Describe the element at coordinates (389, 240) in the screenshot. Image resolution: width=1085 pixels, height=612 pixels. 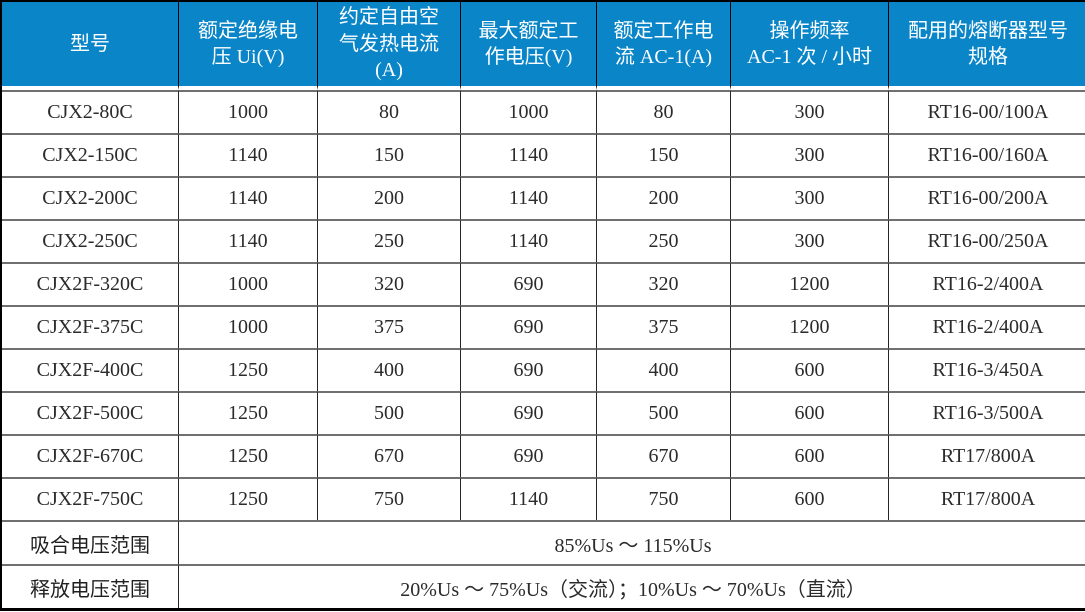
I see `cell-thermal-current: 250` at that location.